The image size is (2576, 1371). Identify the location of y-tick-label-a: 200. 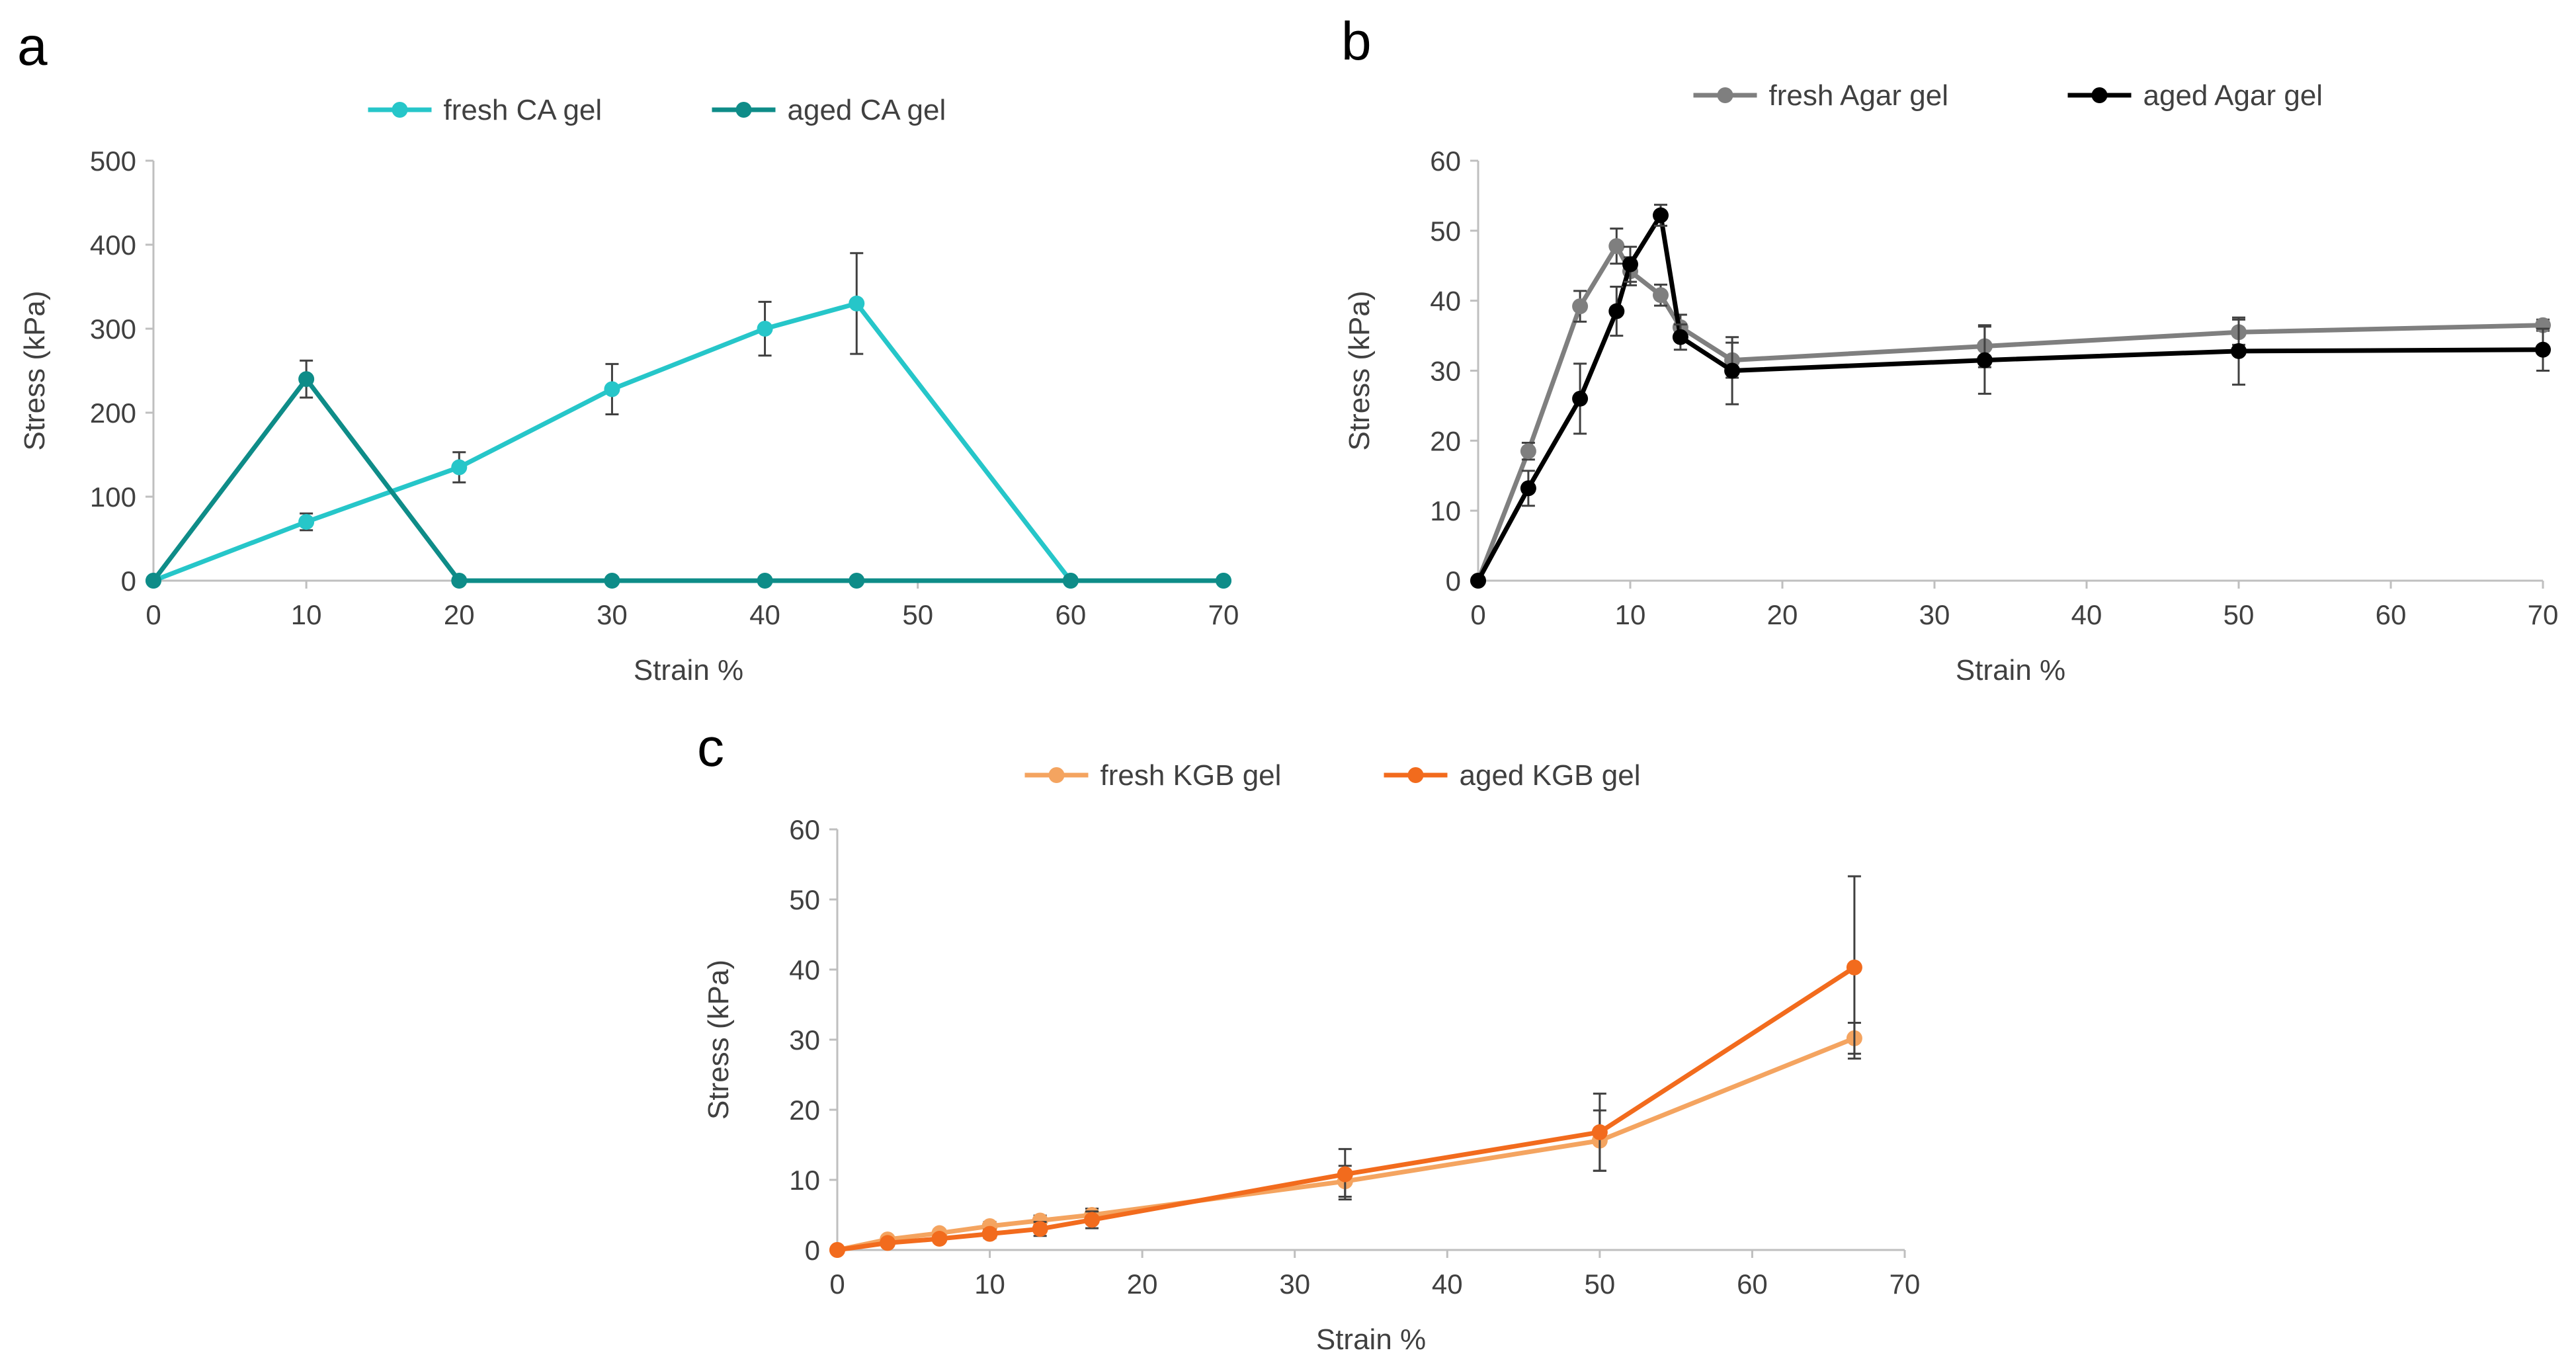
(113, 413).